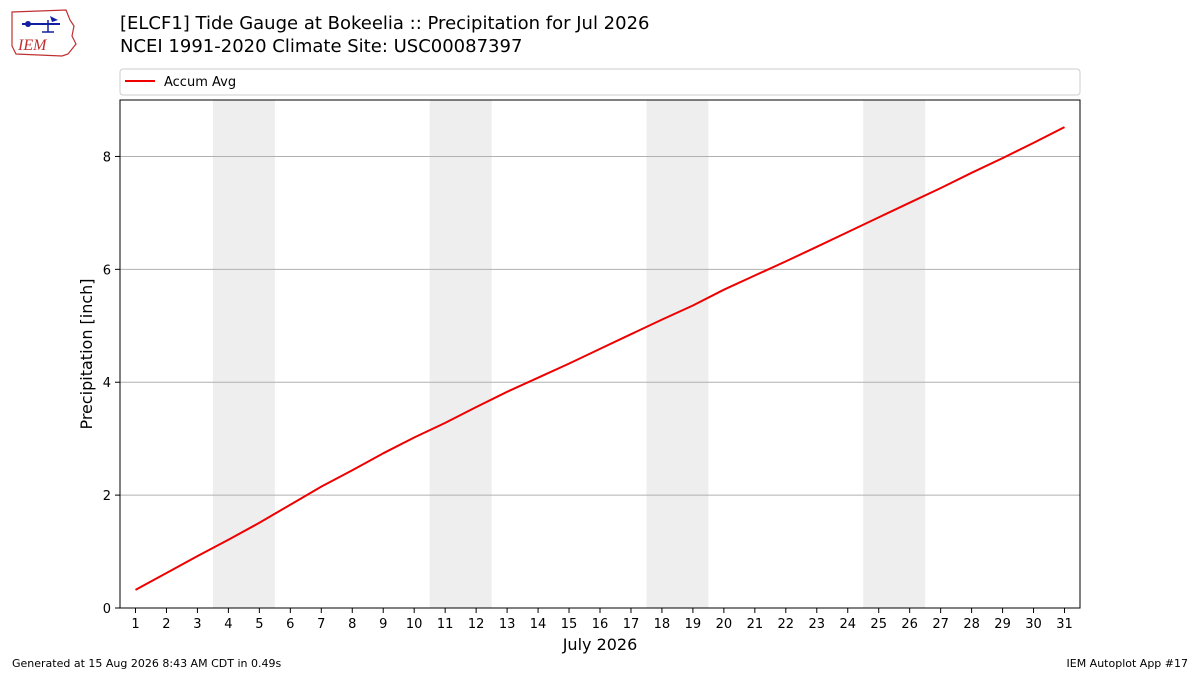 The image size is (1200, 675). What do you see at coordinates (228, 624) in the screenshot?
I see `x-tick-label: 4` at bounding box center [228, 624].